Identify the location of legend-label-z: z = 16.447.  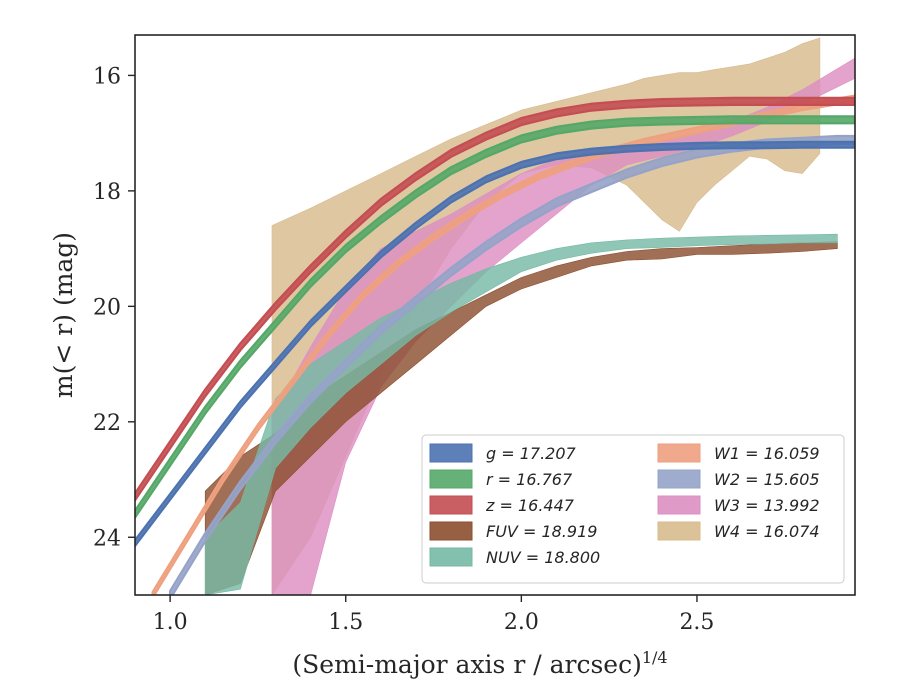
(530, 505).